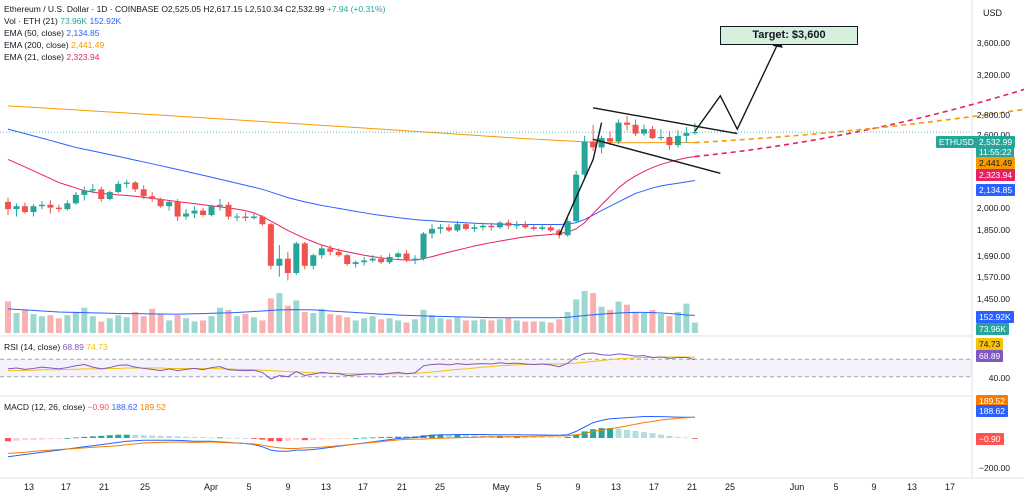 The width and height of the screenshot is (1024, 496). I want to click on flag-upper-line, so click(665, 121).